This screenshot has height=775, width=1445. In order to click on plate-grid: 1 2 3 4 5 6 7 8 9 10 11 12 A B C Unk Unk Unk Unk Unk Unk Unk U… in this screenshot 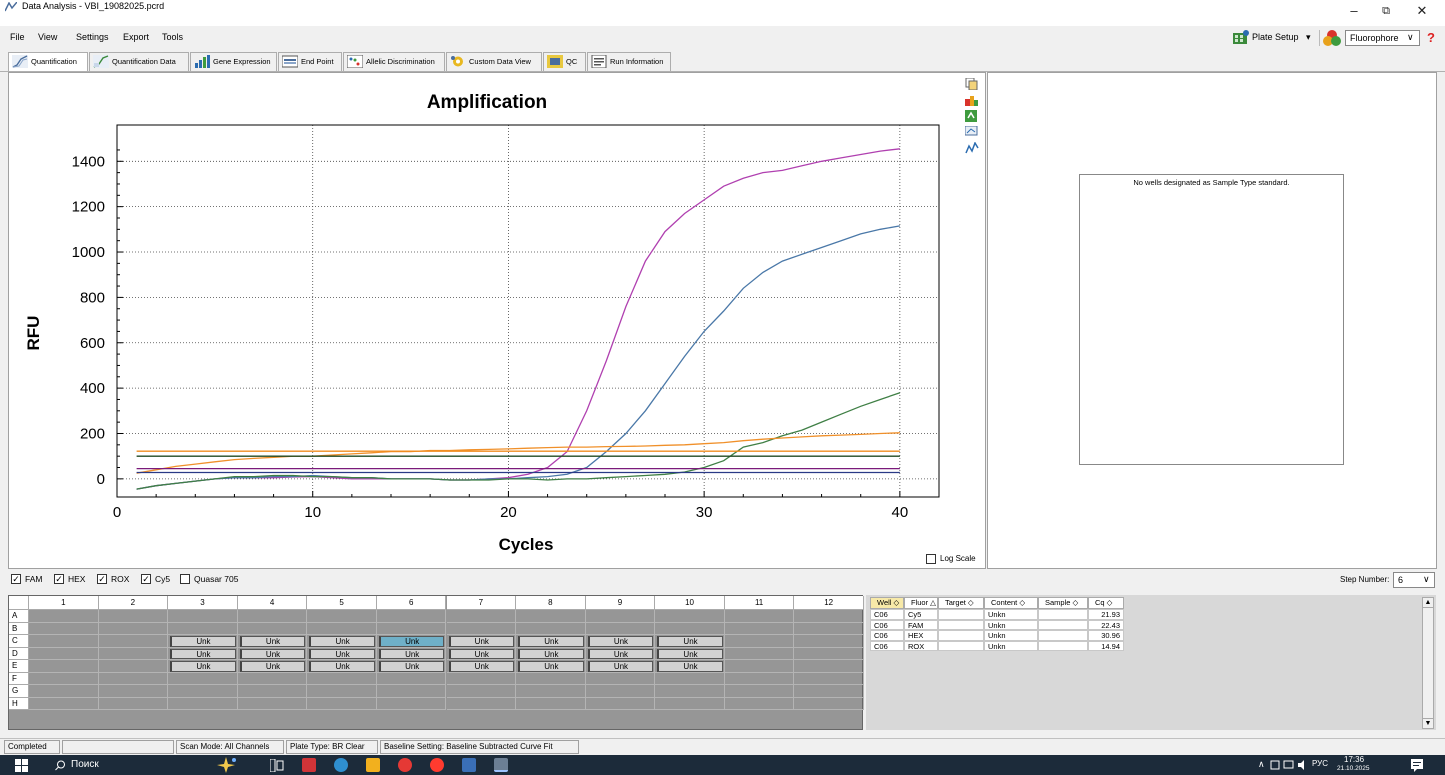, I will do `click(436, 662)`.